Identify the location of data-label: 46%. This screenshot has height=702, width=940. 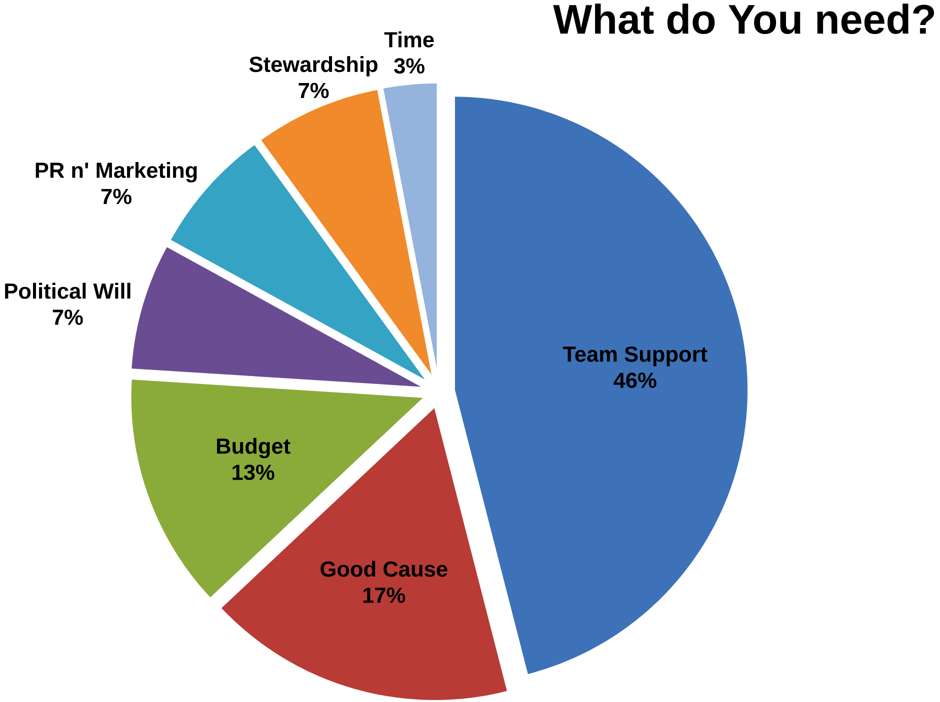
(635, 380).